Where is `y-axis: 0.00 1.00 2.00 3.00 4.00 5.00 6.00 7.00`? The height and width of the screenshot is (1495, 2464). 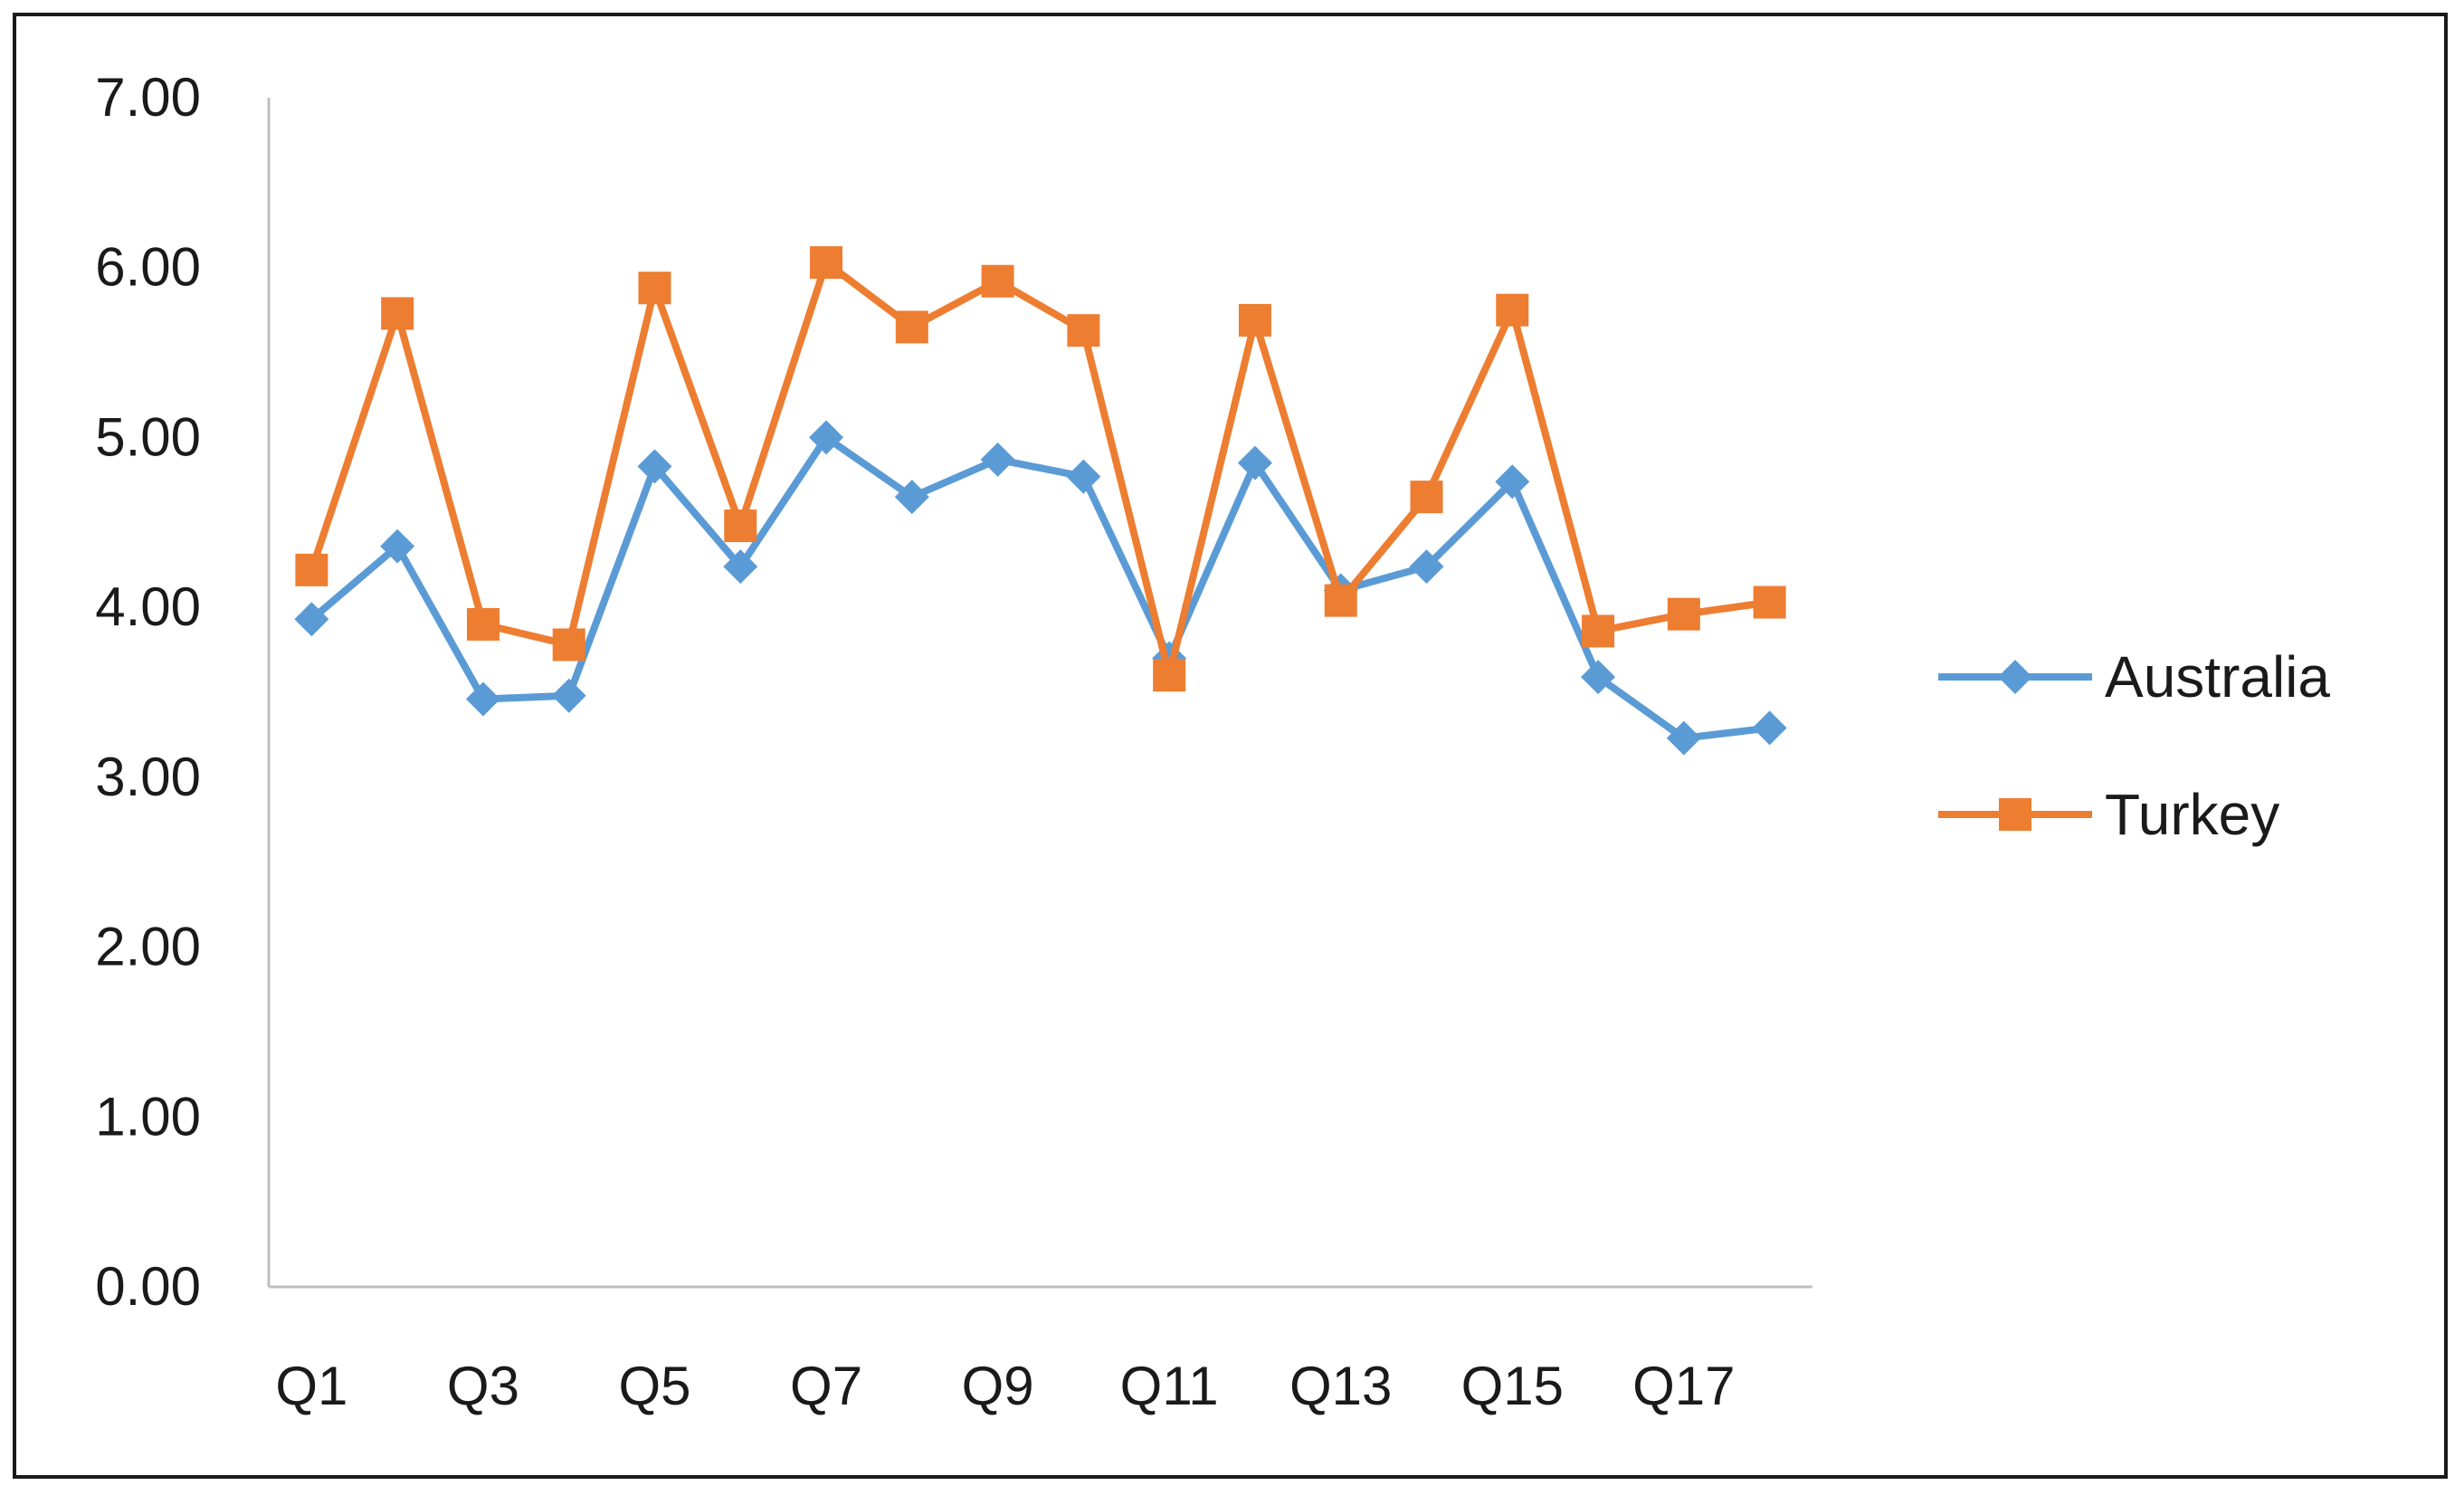 y-axis: 0.00 1.00 2.00 3.00 4.00 5.00 6.00 7.00 is located at coordinates (183, 692).